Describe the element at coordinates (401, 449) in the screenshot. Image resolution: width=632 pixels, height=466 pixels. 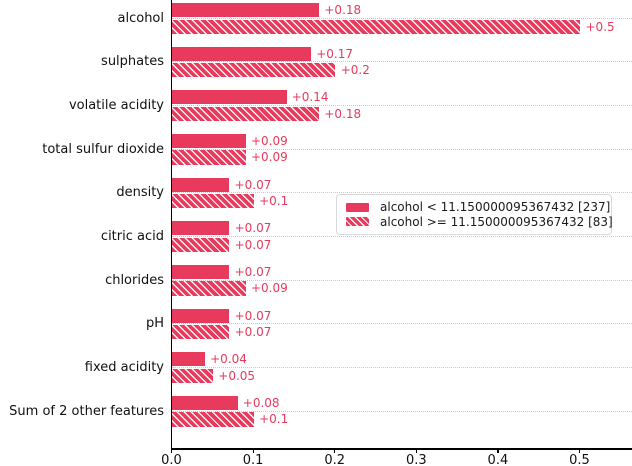
I see `x-axis-spine` at that location.